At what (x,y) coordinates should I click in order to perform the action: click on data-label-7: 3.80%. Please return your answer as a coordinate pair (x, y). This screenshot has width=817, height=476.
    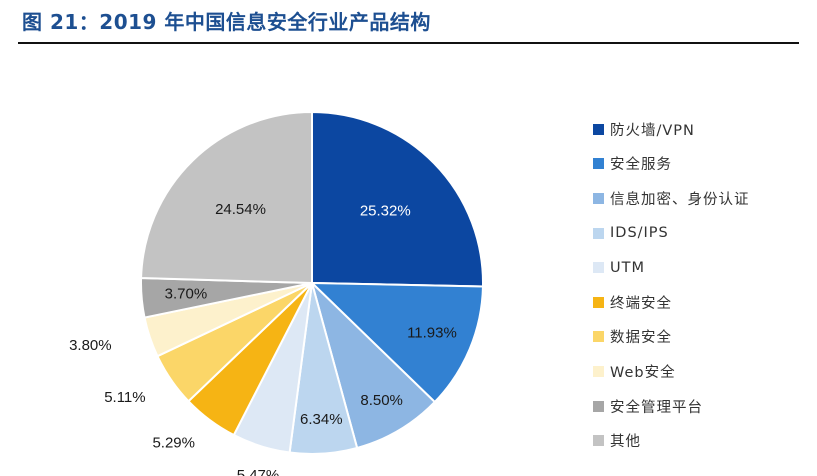
    Looking at the image, I should click on (90, 345).